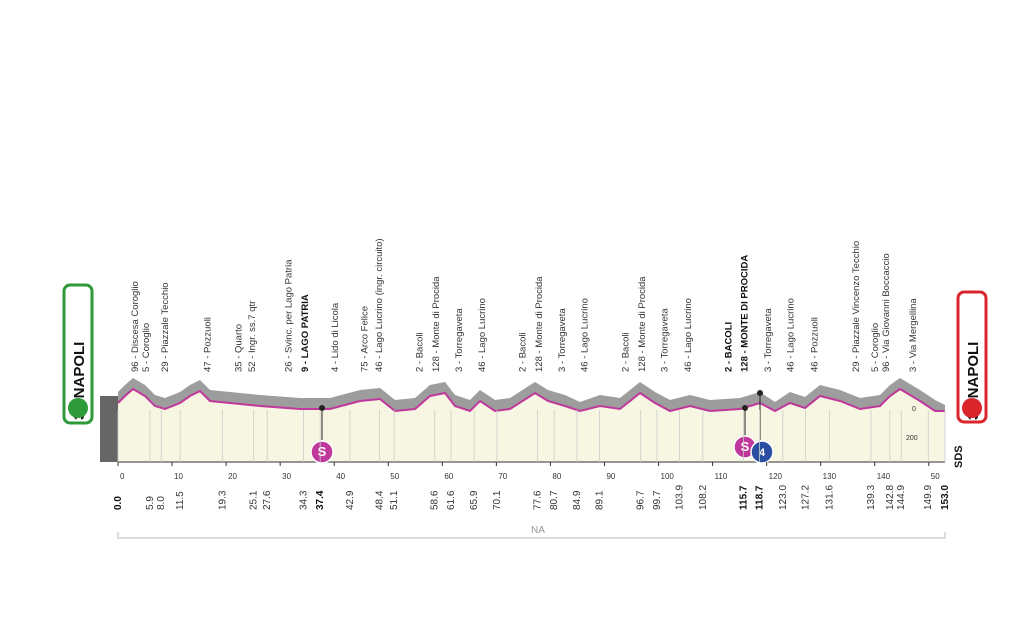 This screenshot has height=619, width=1024. Describe the element at coordinates (912, 438) in the screenshot. I see `altitude-tick: 200` at that location.